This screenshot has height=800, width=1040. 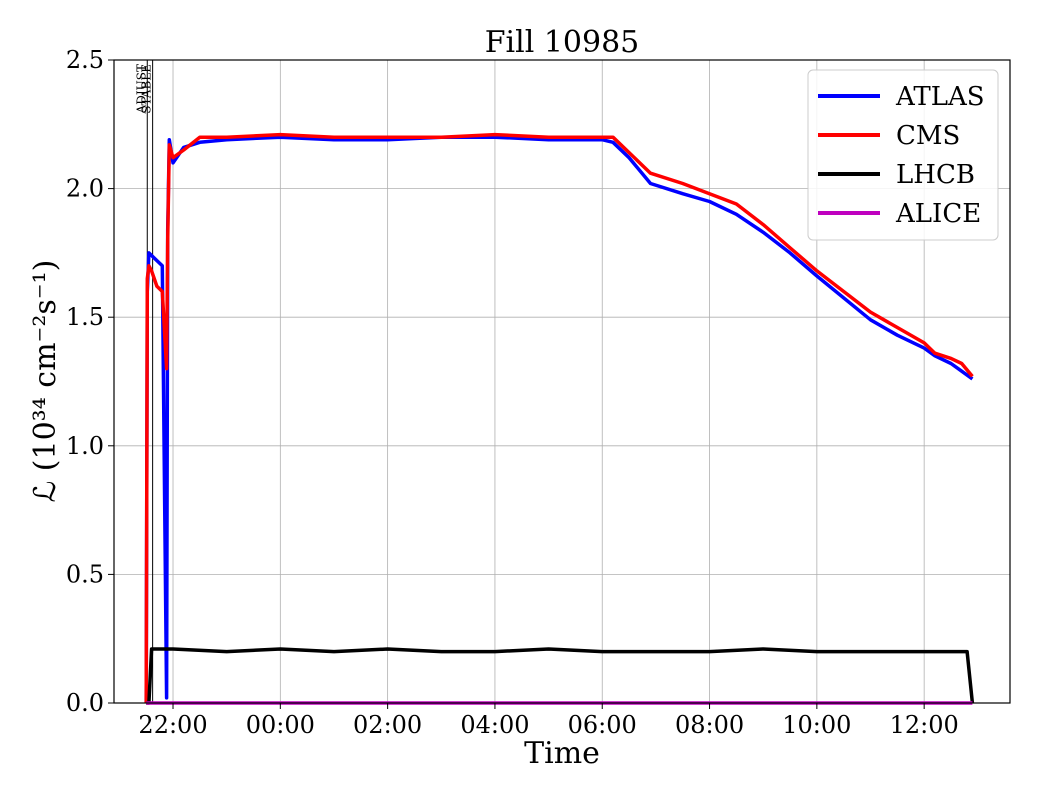 What do you see at coordinates (85, 703) in the screenshot?
I see `y-tick-label: 0.0` at bounding box center [85, 703].